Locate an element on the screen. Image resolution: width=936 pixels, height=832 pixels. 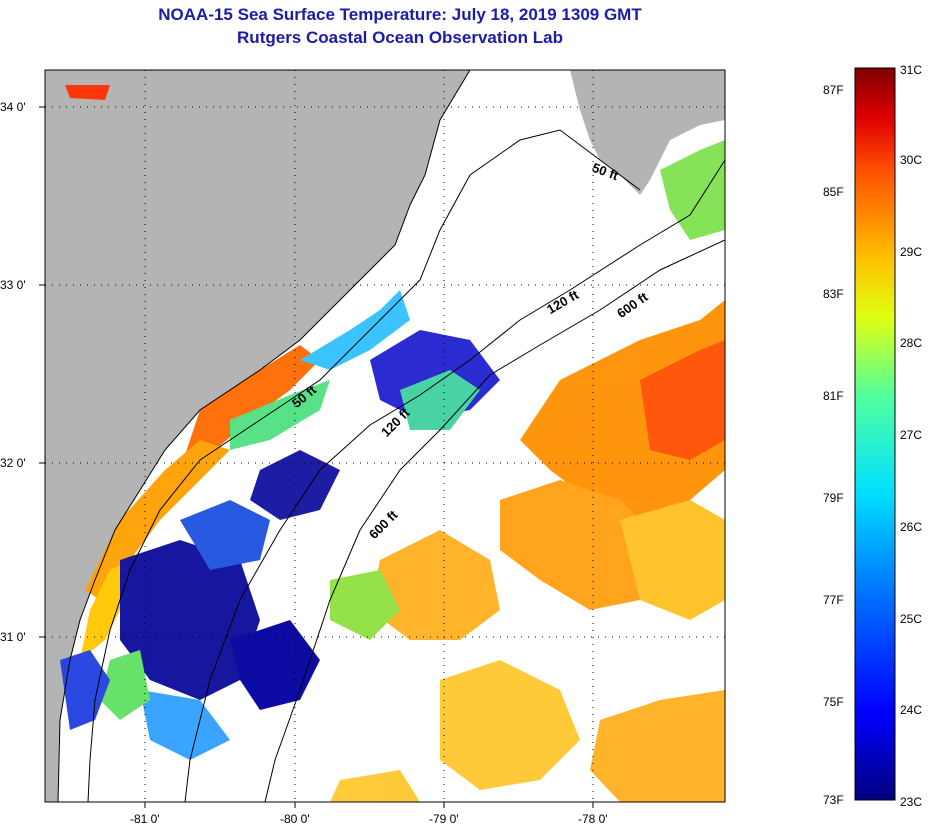
colorbar-c-label: 23C is located at coordinates (911, 802).